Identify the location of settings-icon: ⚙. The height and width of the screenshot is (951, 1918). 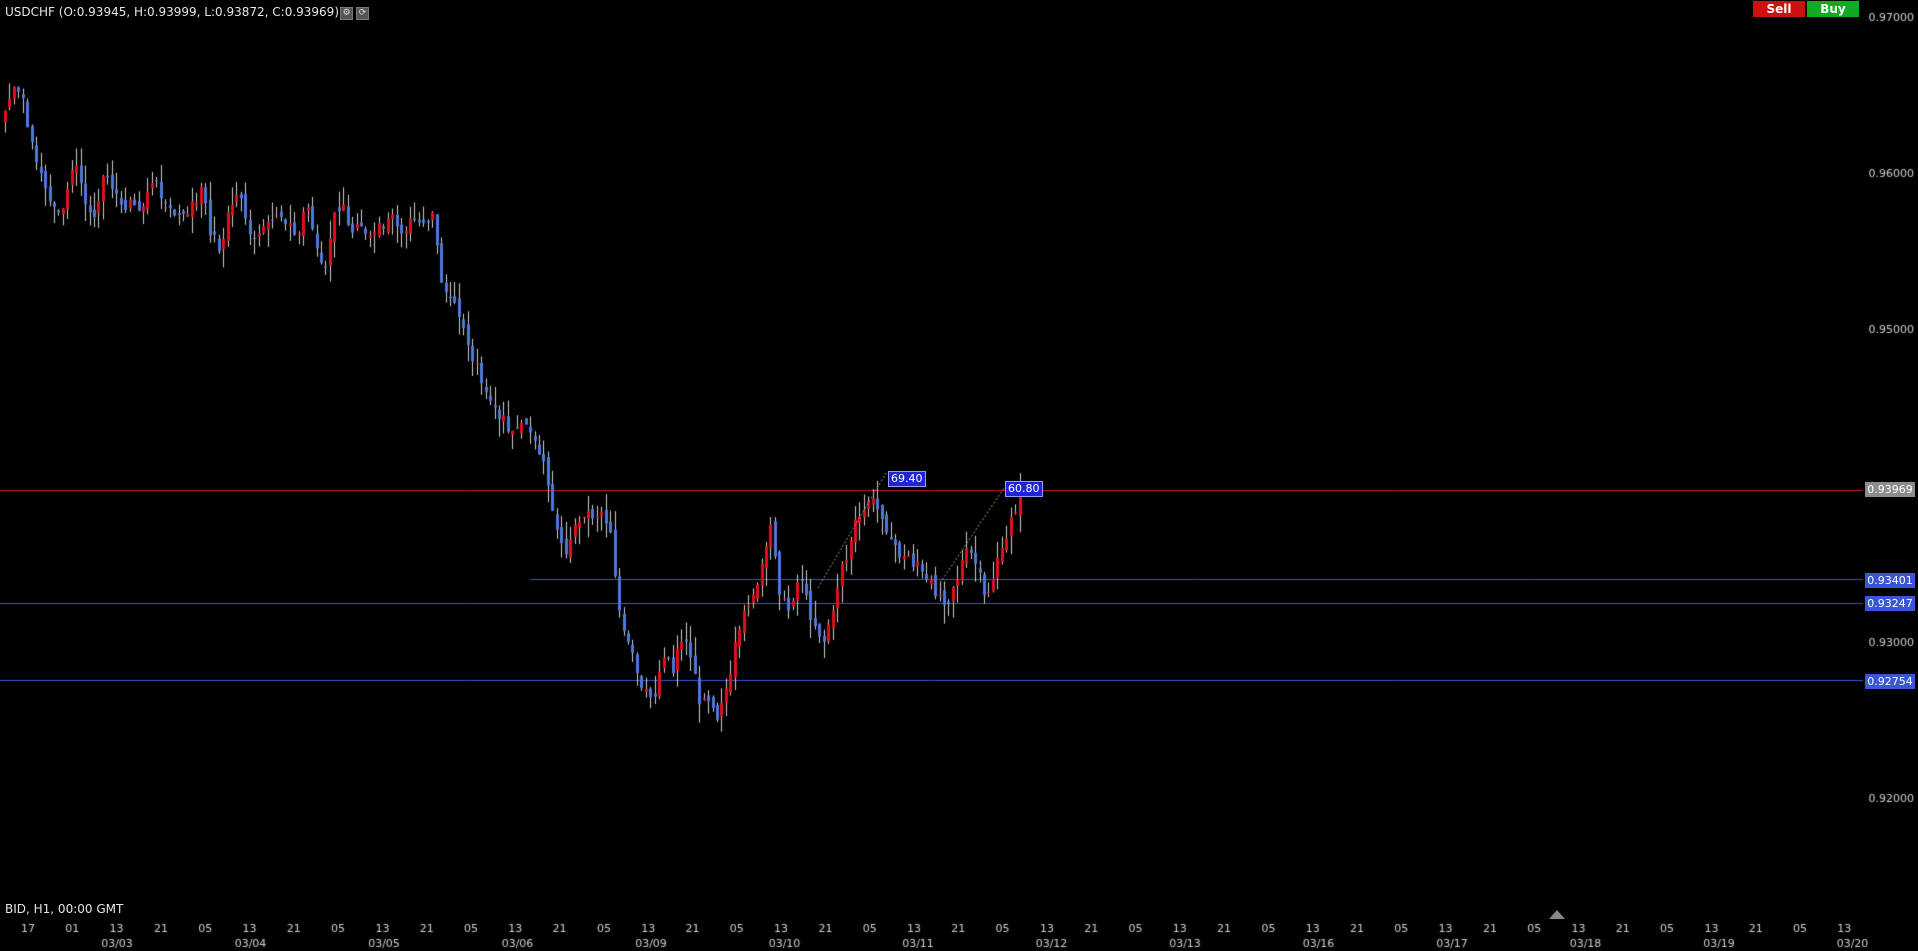
(346, 13).